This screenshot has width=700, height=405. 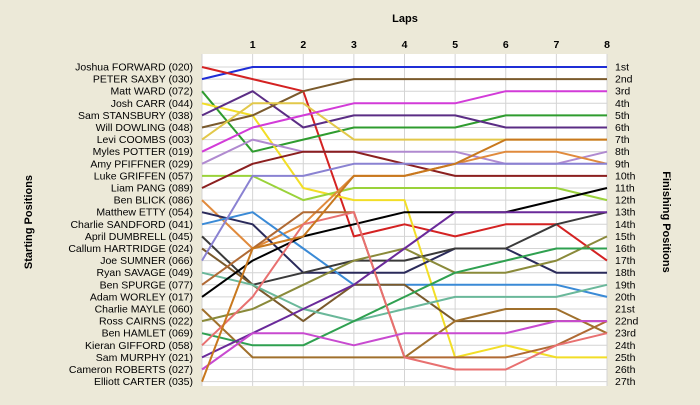 What do you see at coordinates (625, 285) in the screenshot?
I see `finish-position-label: 19th` at bounding box center [625, 285].